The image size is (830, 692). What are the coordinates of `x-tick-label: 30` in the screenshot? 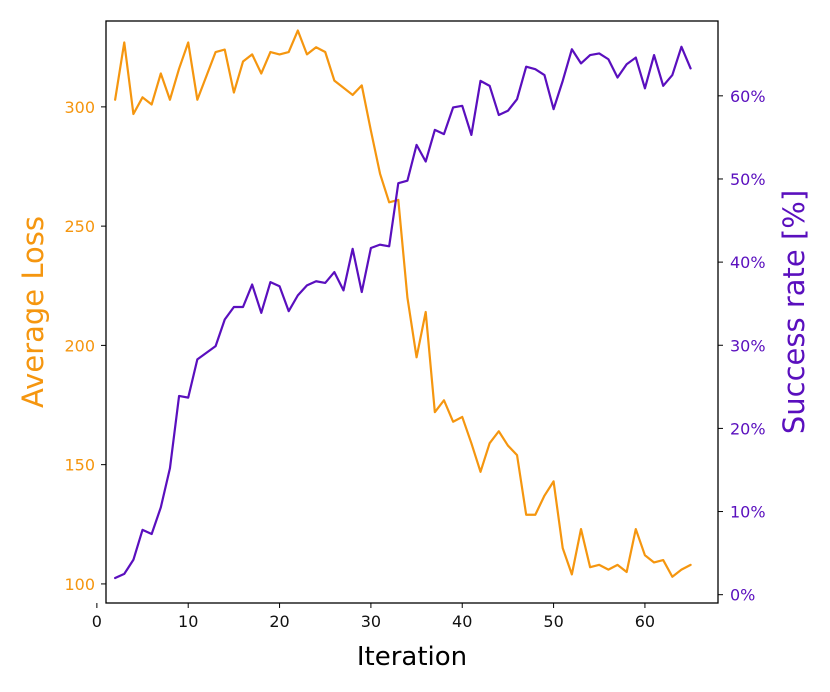 It's located at (371, 621).